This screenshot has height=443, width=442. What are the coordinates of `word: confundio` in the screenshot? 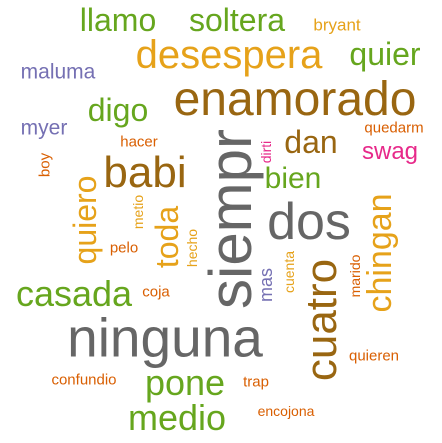 It's located at (84, 380).